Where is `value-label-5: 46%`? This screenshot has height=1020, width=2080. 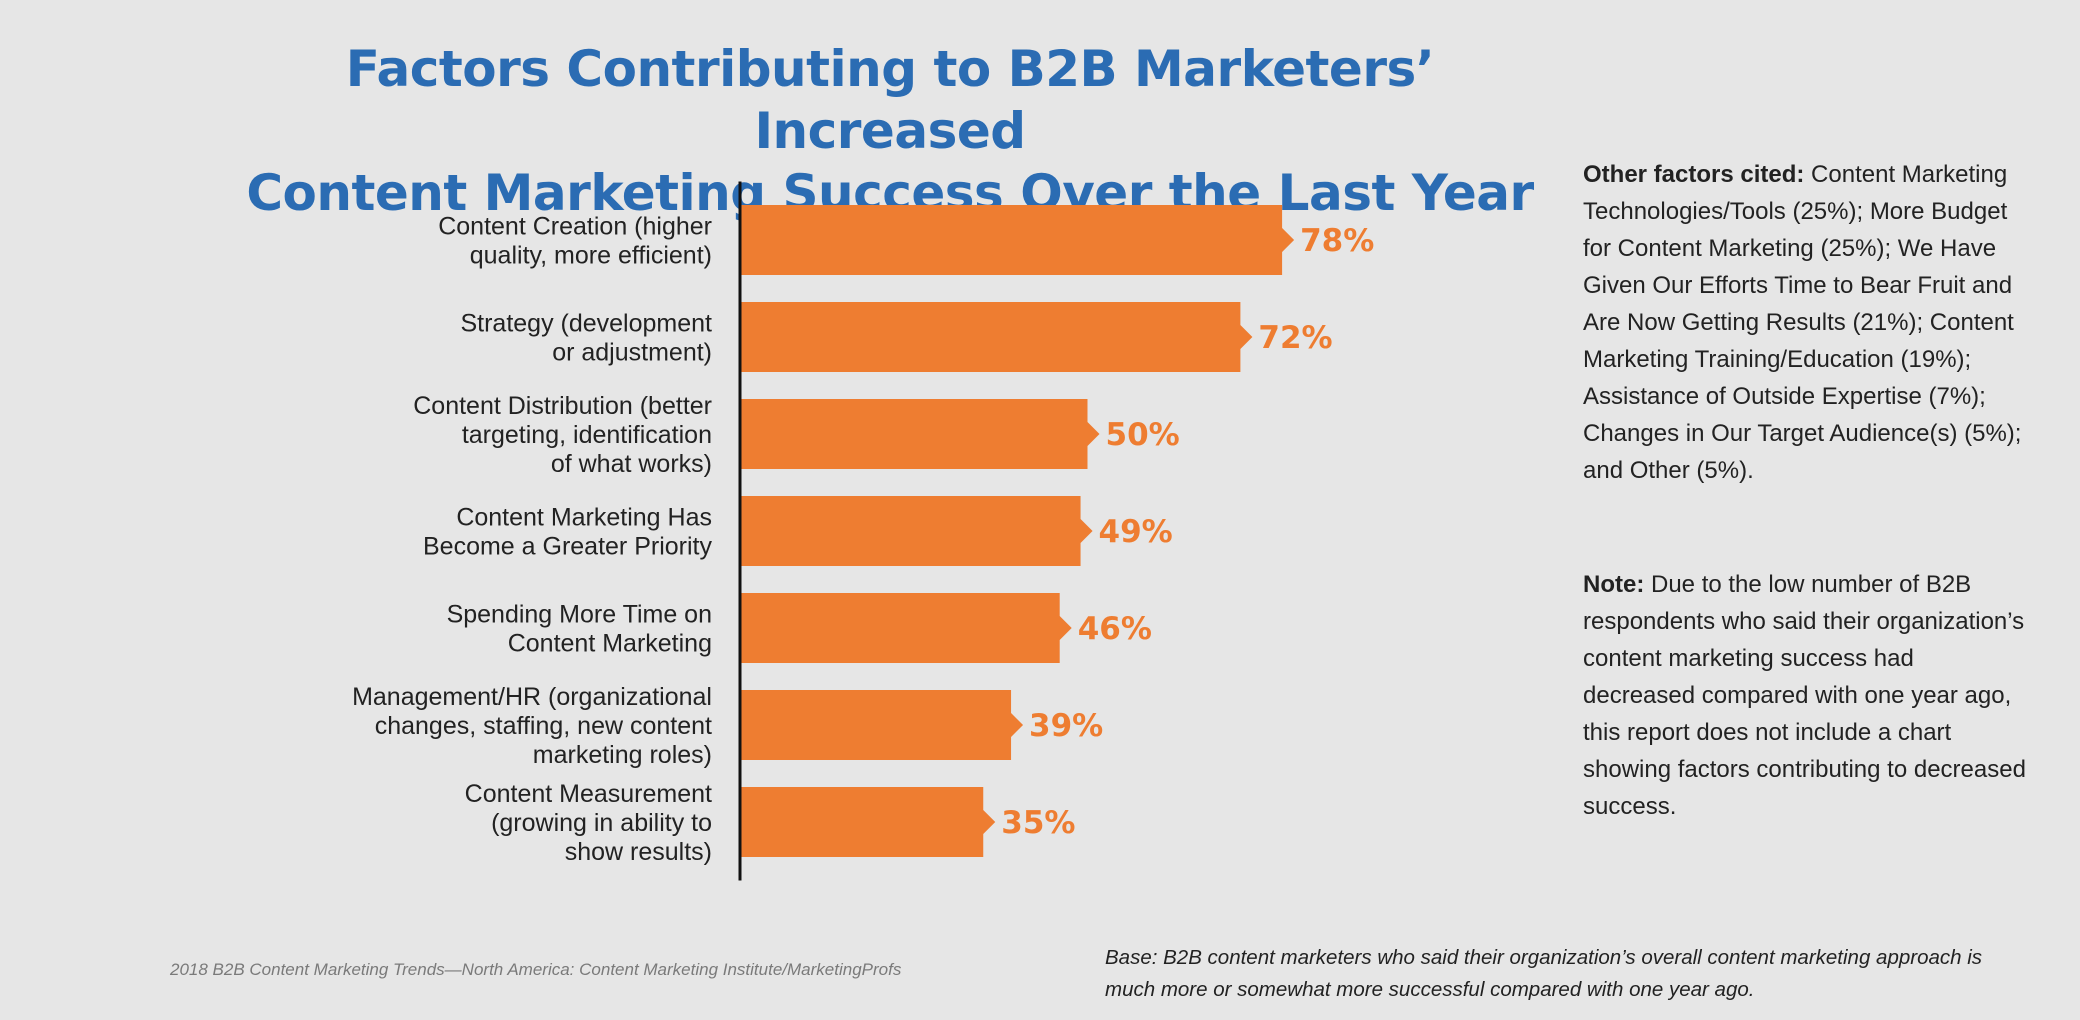 value-label-5: 46% is located at coordinates (1115, 629).